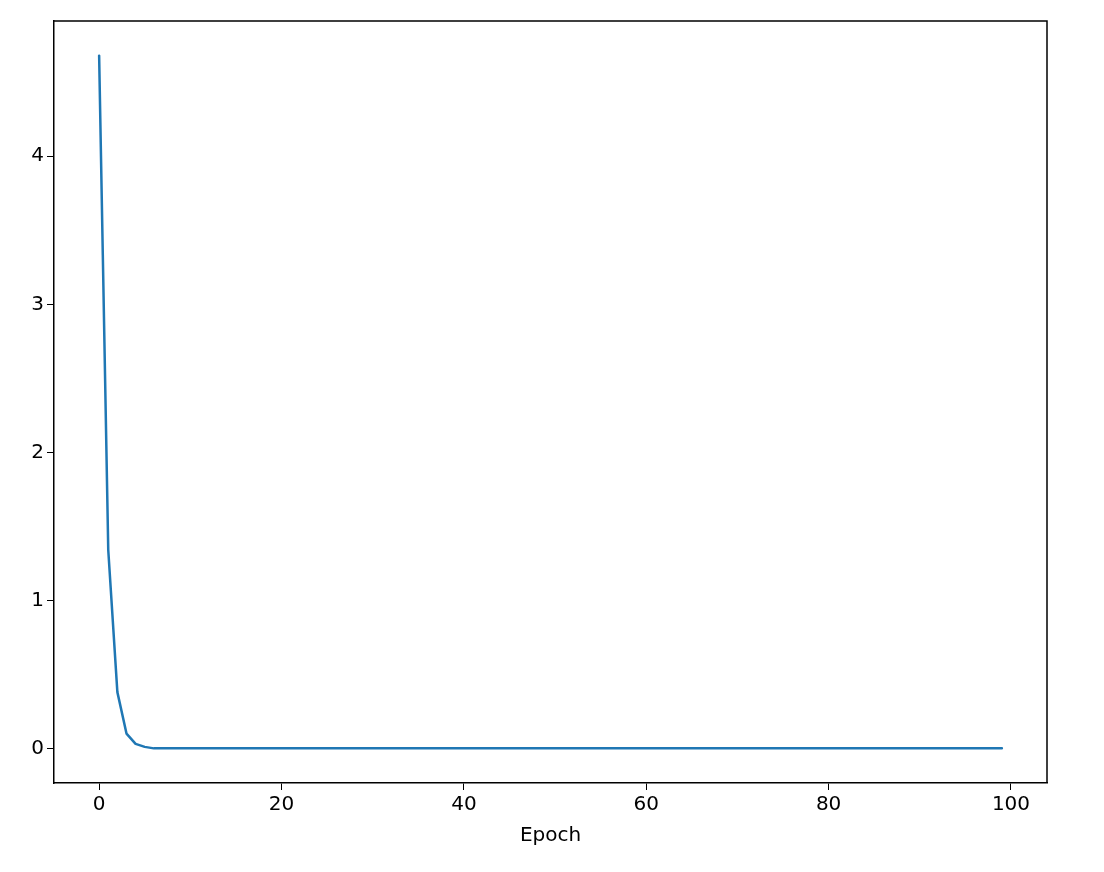  What do you see at coordinates (37, 598) in the screenshot?
I see `y-tick-label: 1` at bounding box center [37, 598].